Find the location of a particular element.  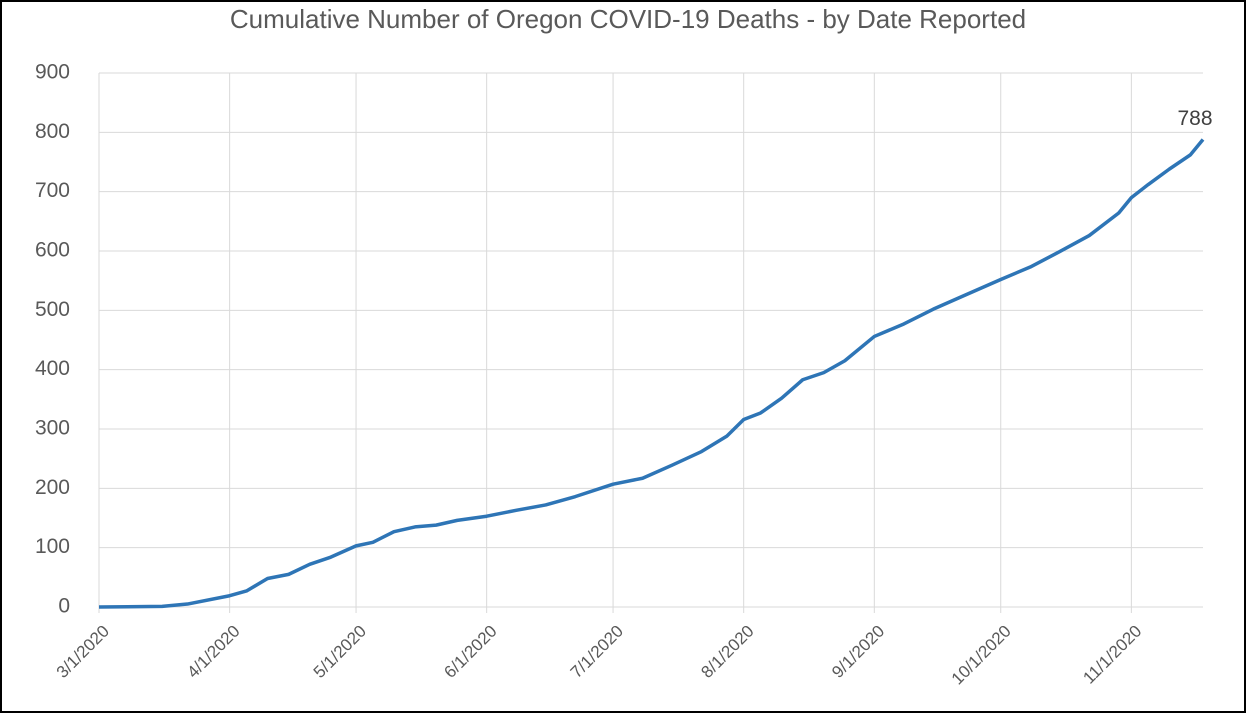

y-tick-label: 100 is located at coordinates (52, 546).